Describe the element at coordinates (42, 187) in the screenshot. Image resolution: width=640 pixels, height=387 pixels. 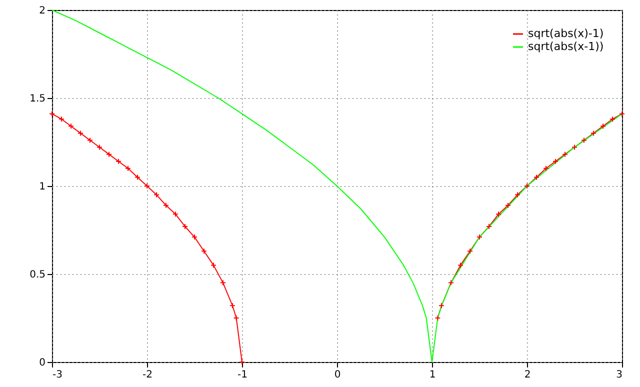
I see `y-tick-label: 1` at that location.